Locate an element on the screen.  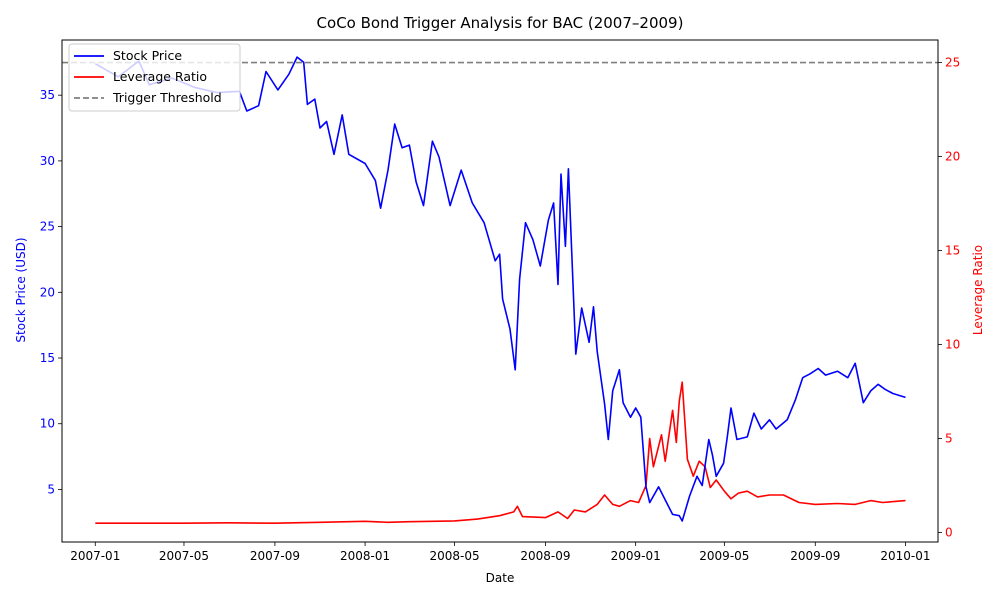
x-tick-label: 2009-01 is located at coordinates (636, 556).